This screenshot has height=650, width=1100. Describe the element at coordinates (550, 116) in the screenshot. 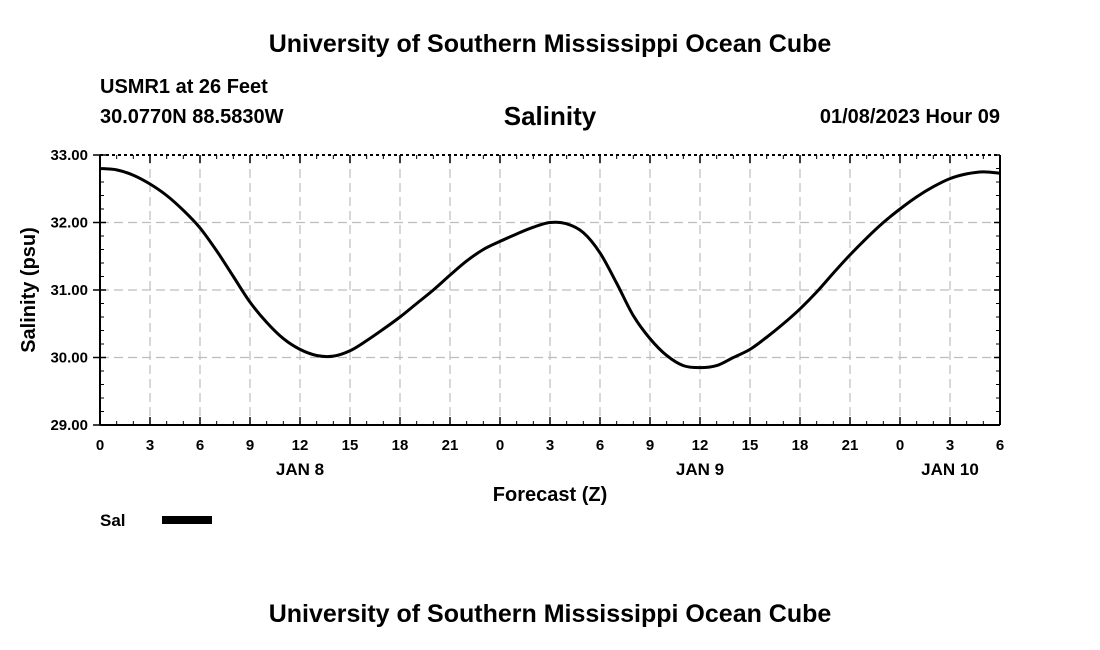

I see `chart-title: Salinity` at that location.